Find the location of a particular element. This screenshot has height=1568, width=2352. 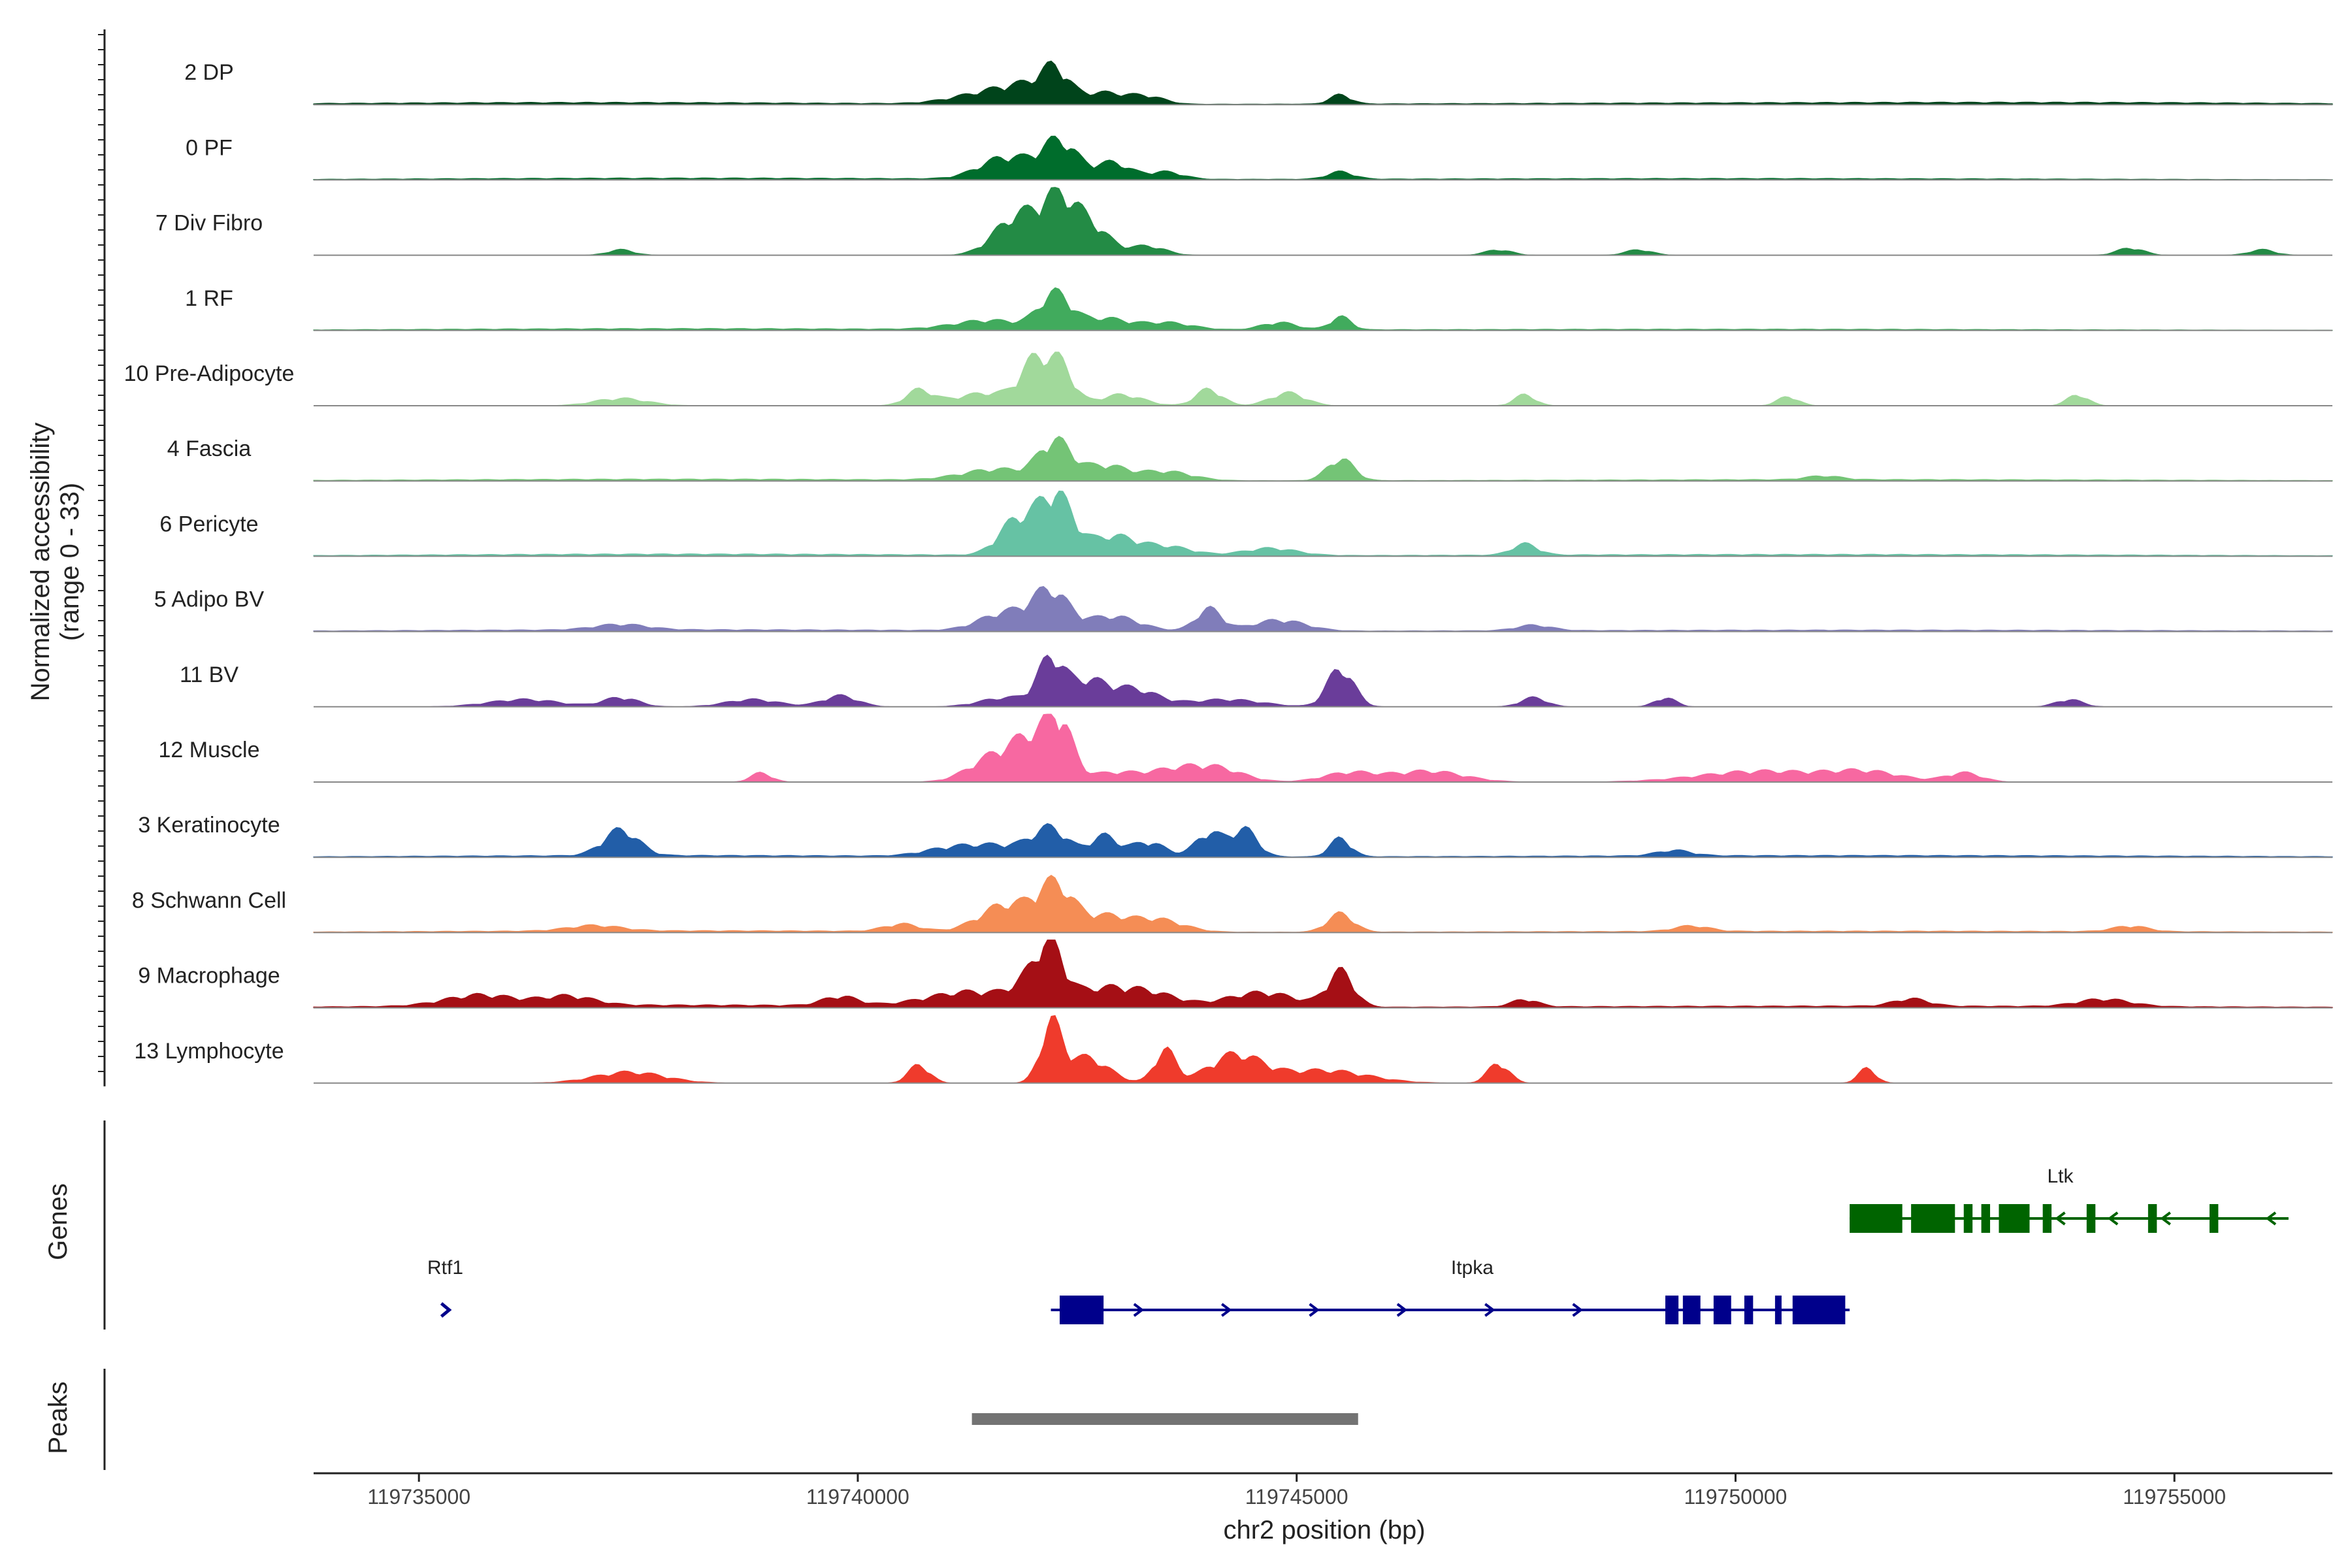

track-2-dp: 2 DP is located at coordinates (1258, 83).